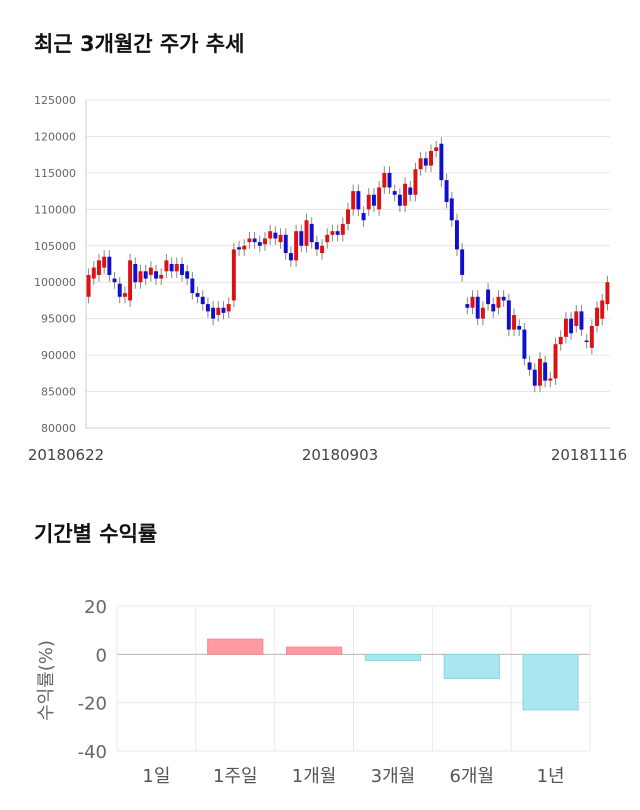 The height and width of the screenshot is (810, 640). I want to click on x-tick-label: 20180903, so click(340, 455).